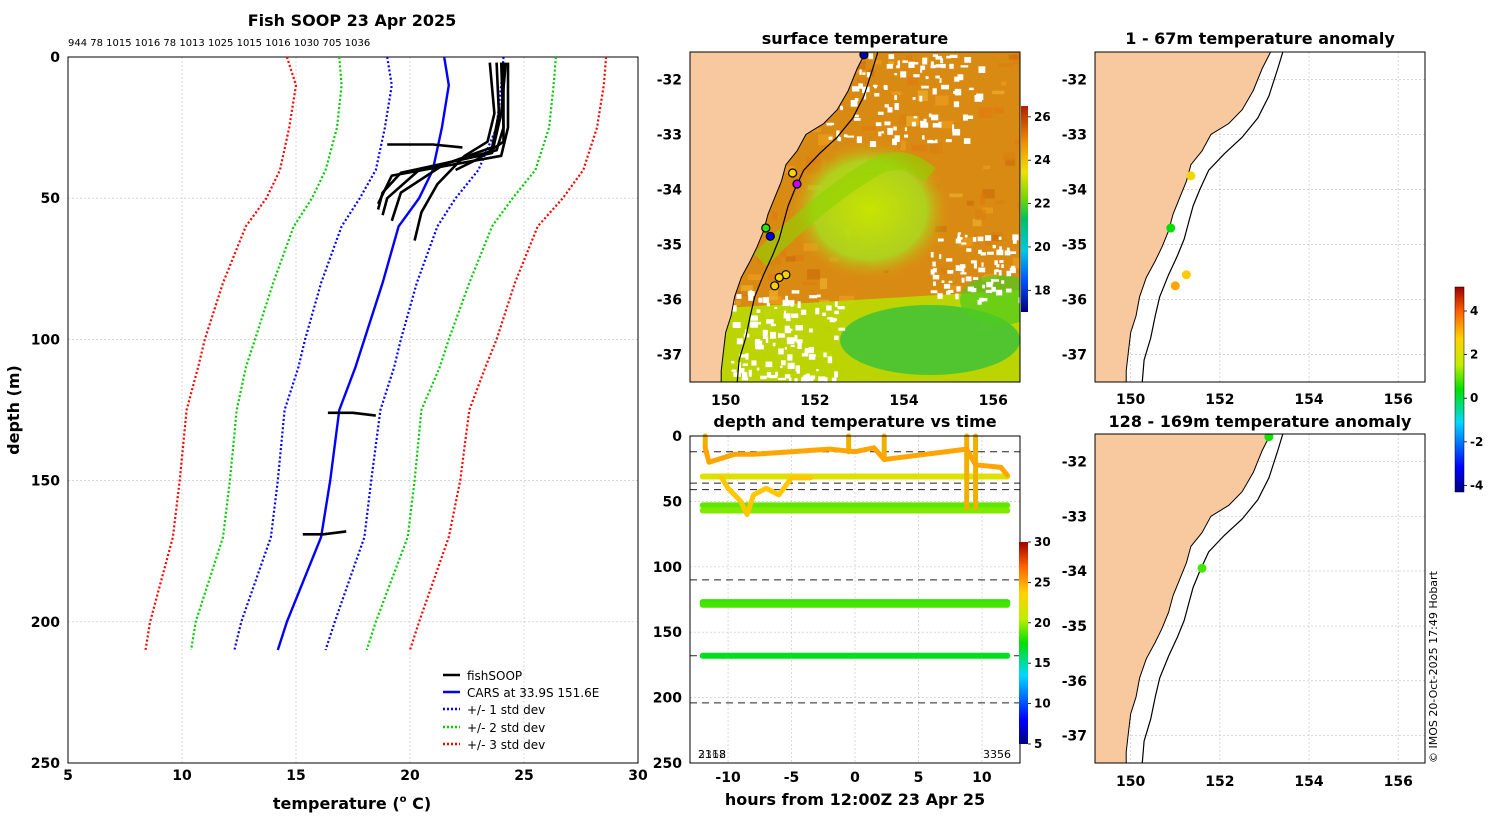 Image resolution: width=1500 pixels, height=820 pixels. I want to click on sst-axes-box, so click(855, 217).